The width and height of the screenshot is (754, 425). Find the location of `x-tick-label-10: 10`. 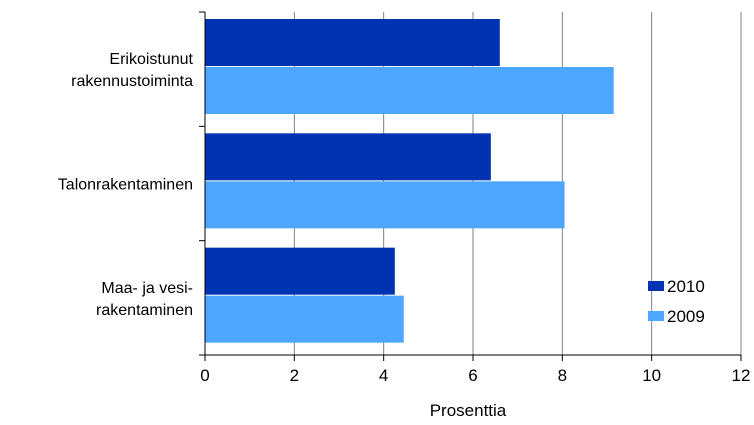

x-tick-label-10: 10 is located at coordinates (651, 375).